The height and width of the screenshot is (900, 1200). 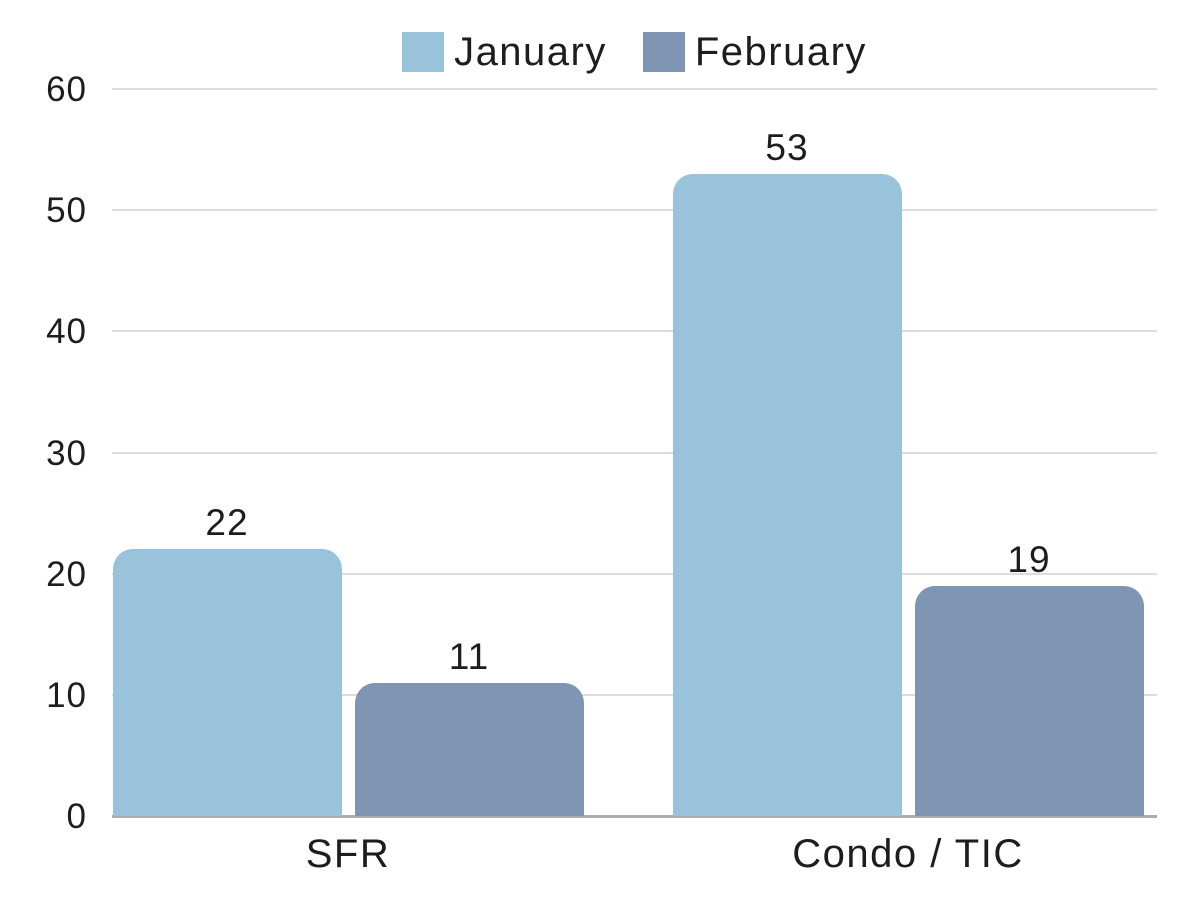 What do you see at coordinates (787, 494) in the screenshot?
I see `bar-january-condo-tic` at bounding box center [787, 494].